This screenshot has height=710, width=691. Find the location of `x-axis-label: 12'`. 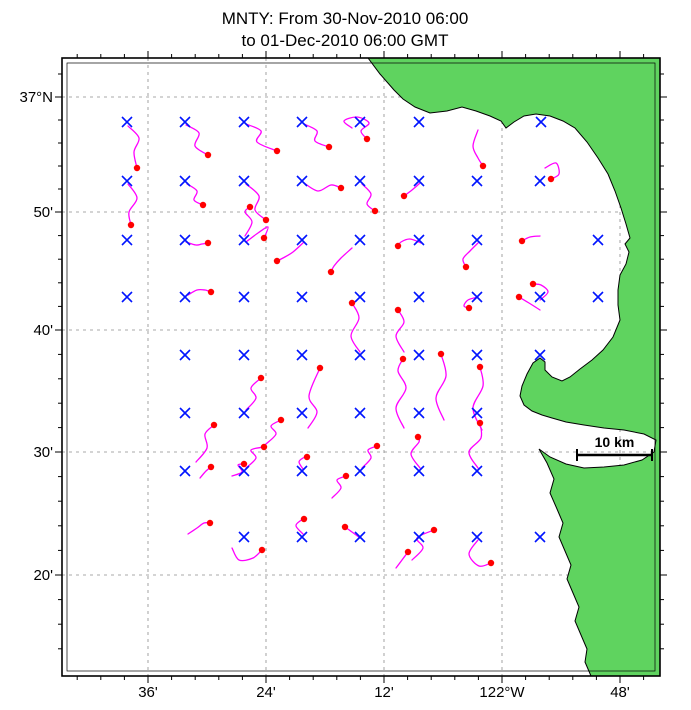

x-axis-label: 12' is located at coordinates (384, 692).